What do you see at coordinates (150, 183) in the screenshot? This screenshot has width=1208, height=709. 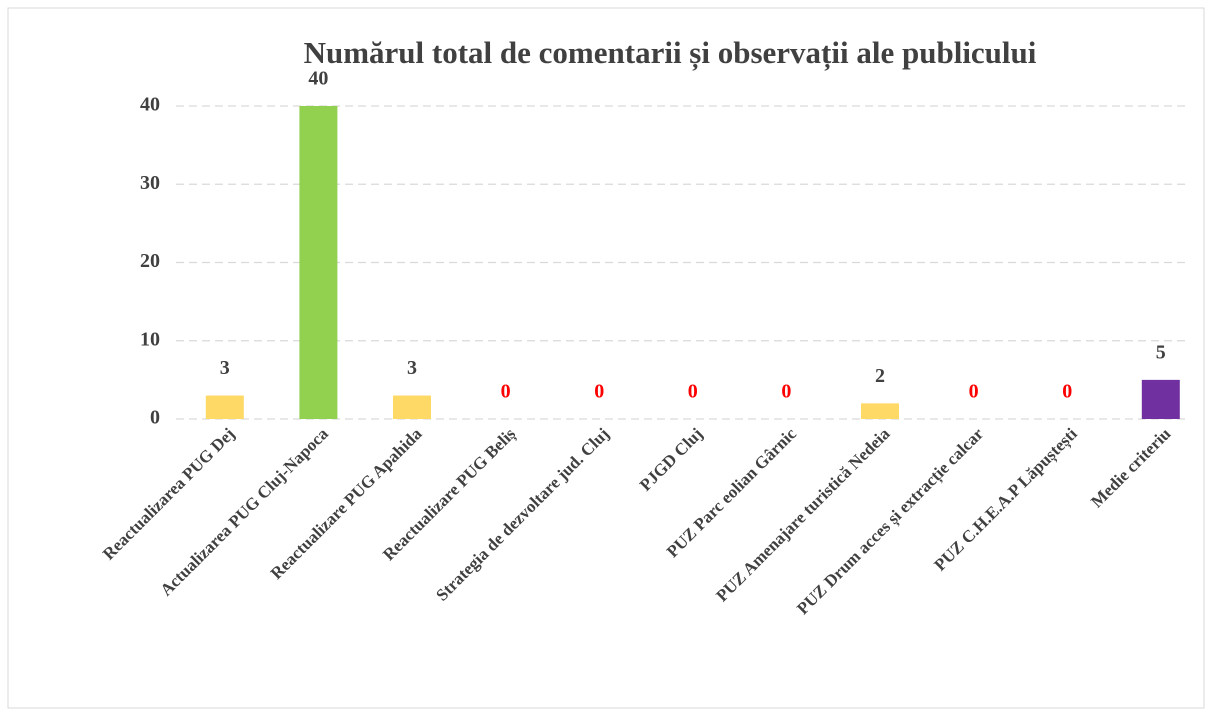 I see `y-tick-label: 30` at bounding box center [150, 183].